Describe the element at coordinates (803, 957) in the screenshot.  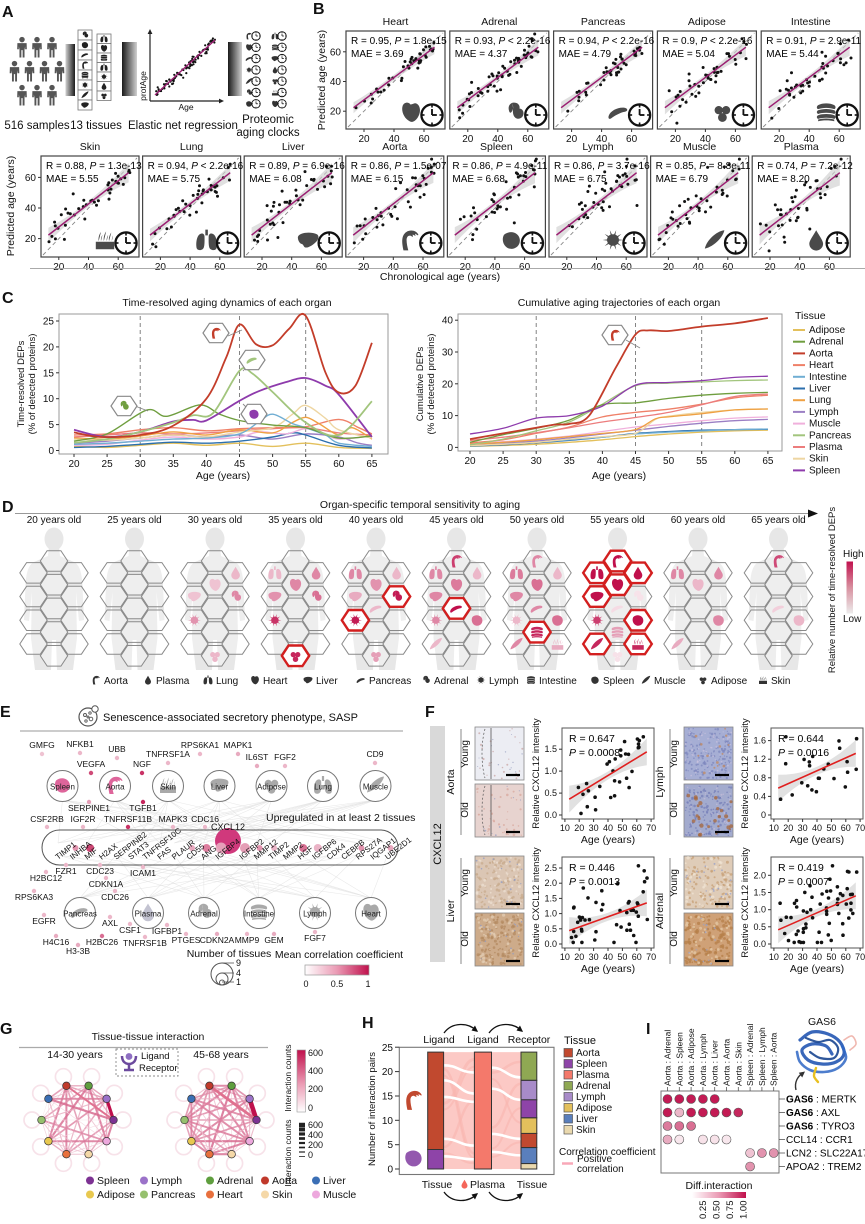
I see `svg-text: 30` at that location.